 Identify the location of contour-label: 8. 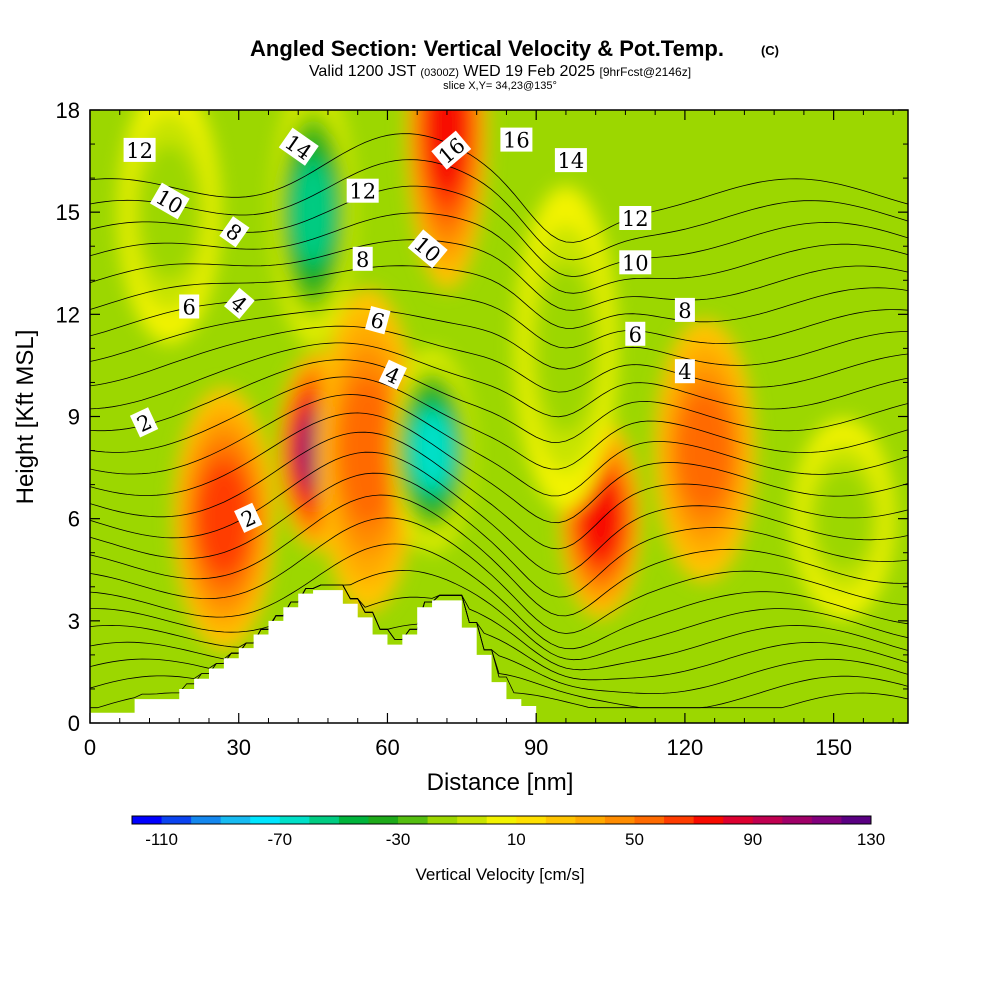
(362, 259).